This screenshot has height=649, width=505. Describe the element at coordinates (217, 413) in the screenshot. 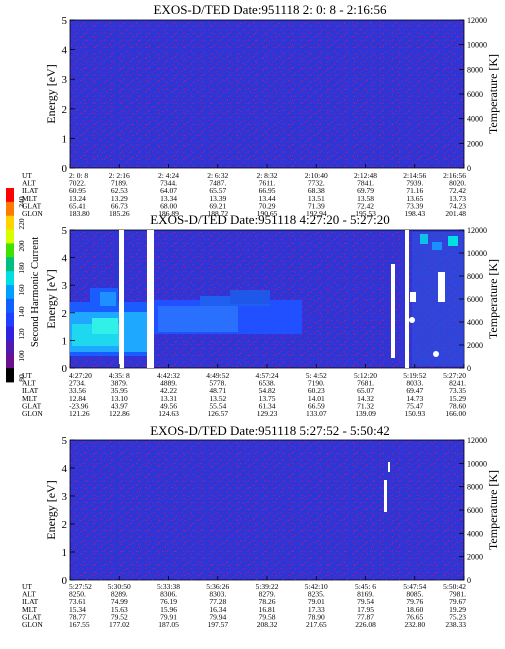

I see `table-cell: 126.57` at that location.